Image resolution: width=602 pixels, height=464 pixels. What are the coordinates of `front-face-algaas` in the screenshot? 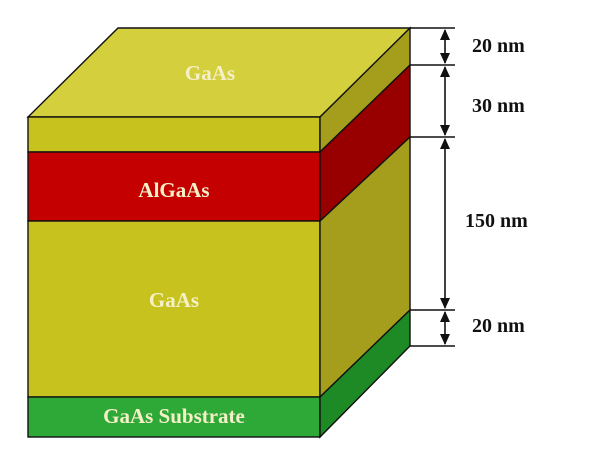 It's located at (174, 186).